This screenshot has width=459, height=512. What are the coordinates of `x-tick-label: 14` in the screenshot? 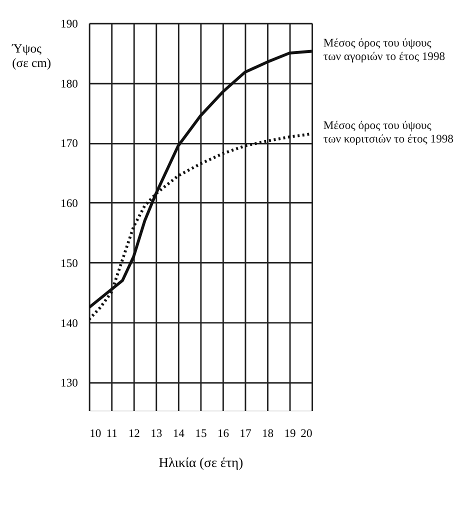 It's located at (178, 433).